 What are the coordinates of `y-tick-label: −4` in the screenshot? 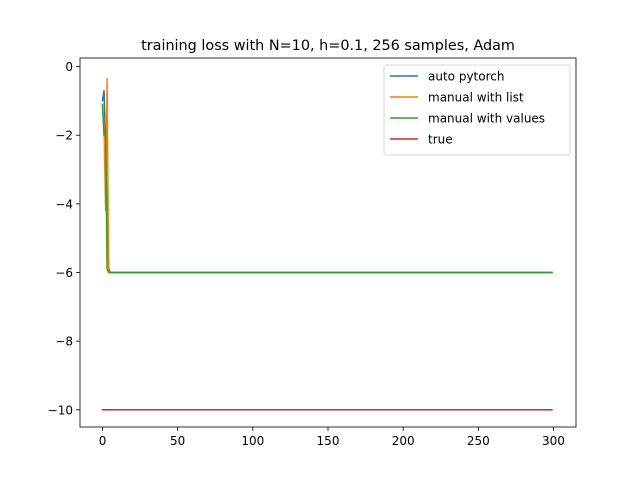 It's located at (64, 204).